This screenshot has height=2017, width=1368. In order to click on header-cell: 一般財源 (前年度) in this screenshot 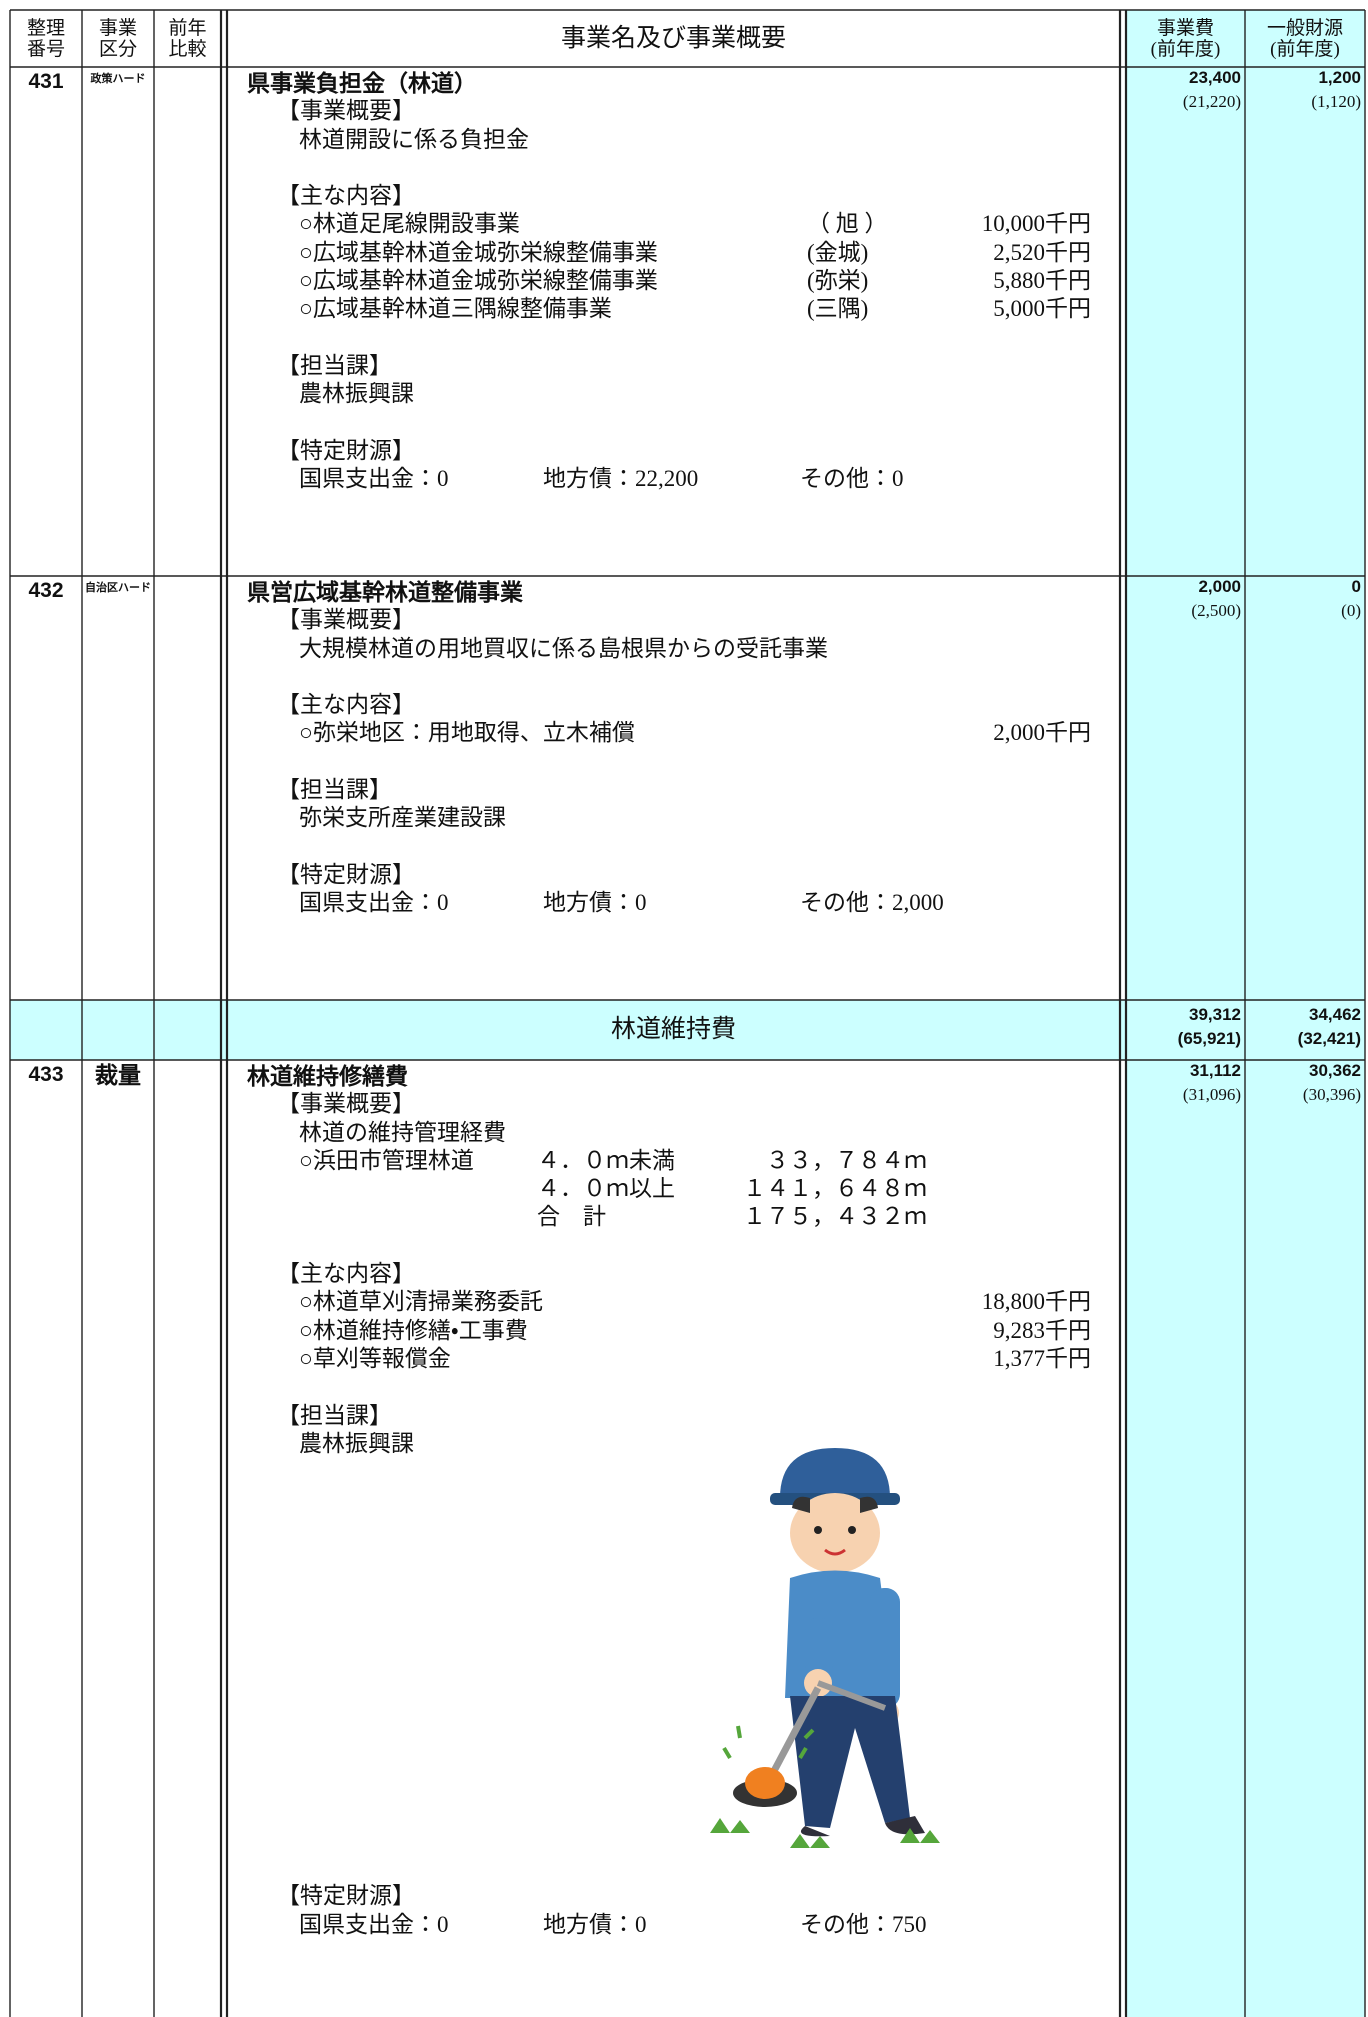, I will do `click(1305, 38)`.